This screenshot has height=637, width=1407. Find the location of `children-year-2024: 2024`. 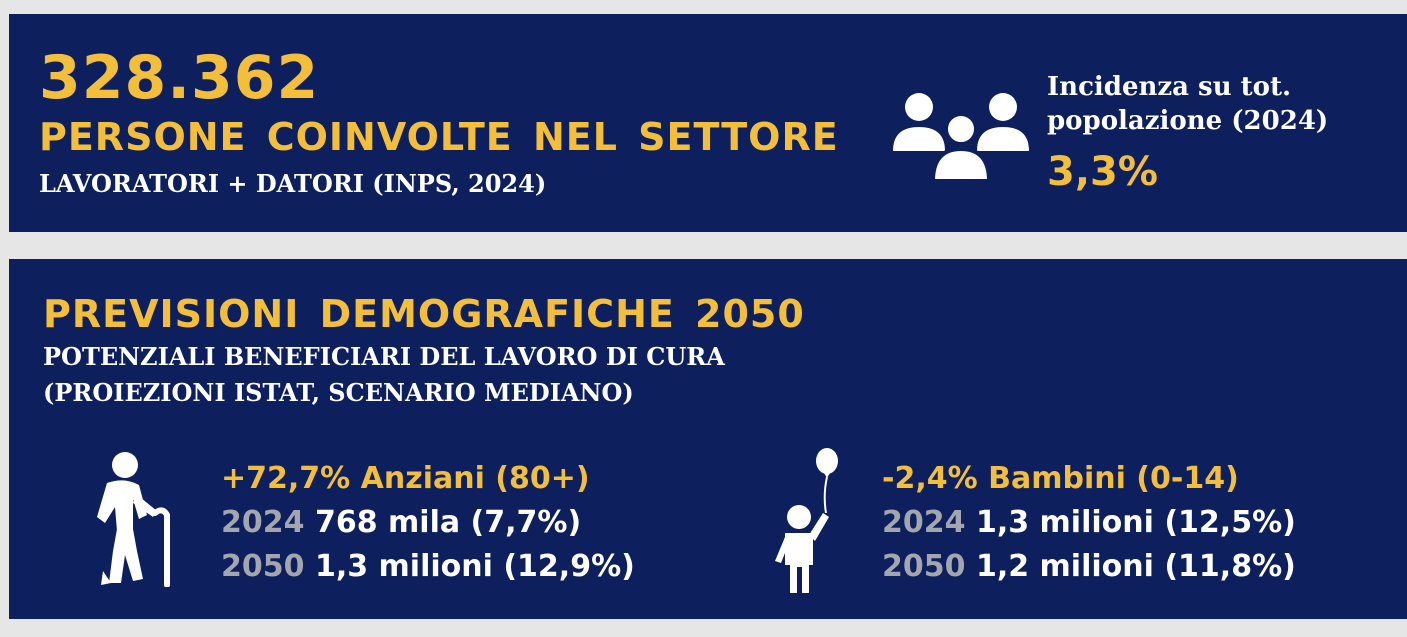

children-year-2024: 2024 is located at coordinates (924, 522).